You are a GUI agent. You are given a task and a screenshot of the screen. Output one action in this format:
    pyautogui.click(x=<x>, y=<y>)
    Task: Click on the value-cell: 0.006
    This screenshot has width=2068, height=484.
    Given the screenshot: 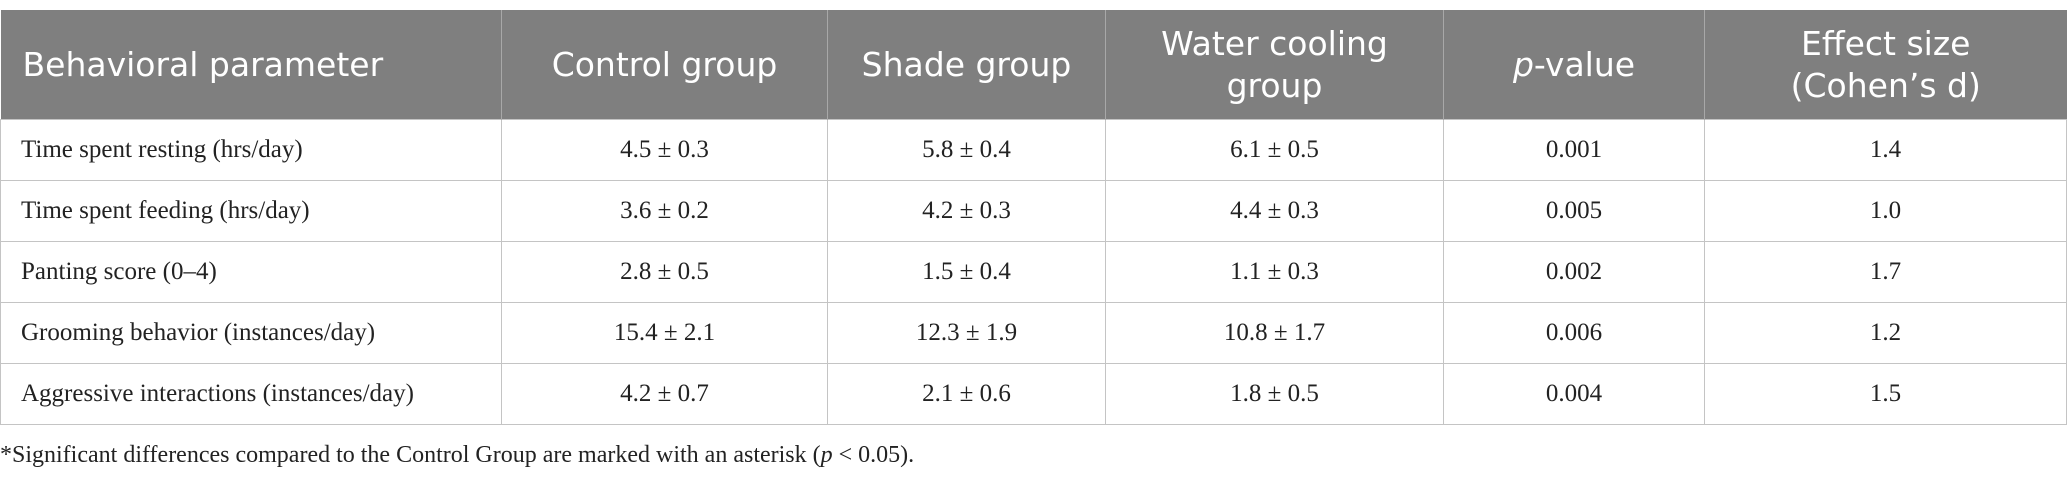 What is the action you would take?
    pyautogui.click(x=1574, y=333)
    